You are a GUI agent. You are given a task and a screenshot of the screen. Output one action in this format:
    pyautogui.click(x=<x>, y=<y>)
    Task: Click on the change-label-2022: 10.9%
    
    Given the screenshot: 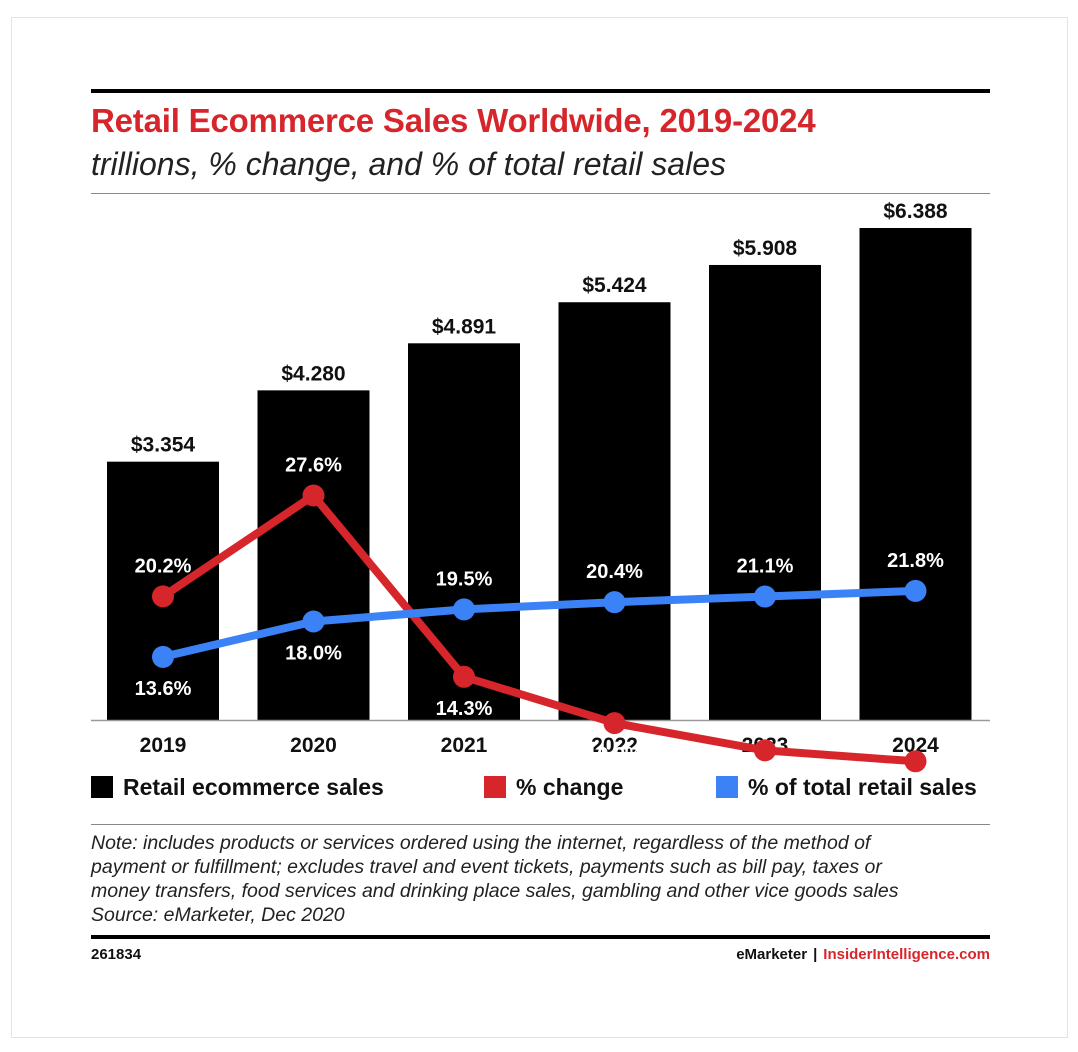 What is the action you would take?
    pyautogui.click(x=614, y=755)
    